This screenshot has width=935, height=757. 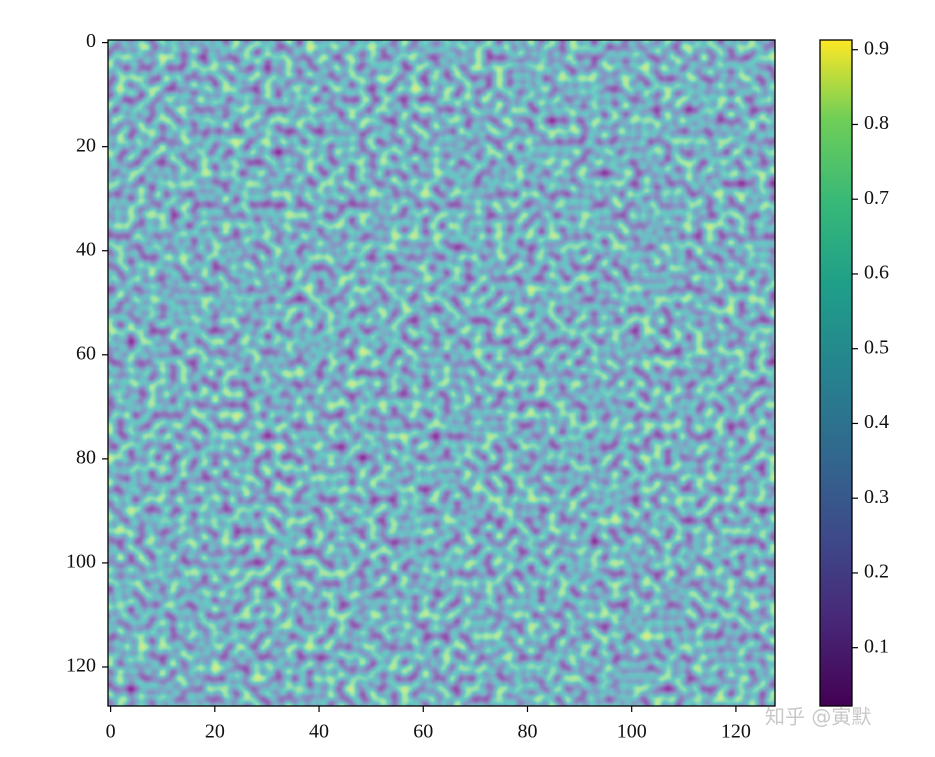 I want to click on colorbar-tick-label: 0.4, so click(x=876, y=422).